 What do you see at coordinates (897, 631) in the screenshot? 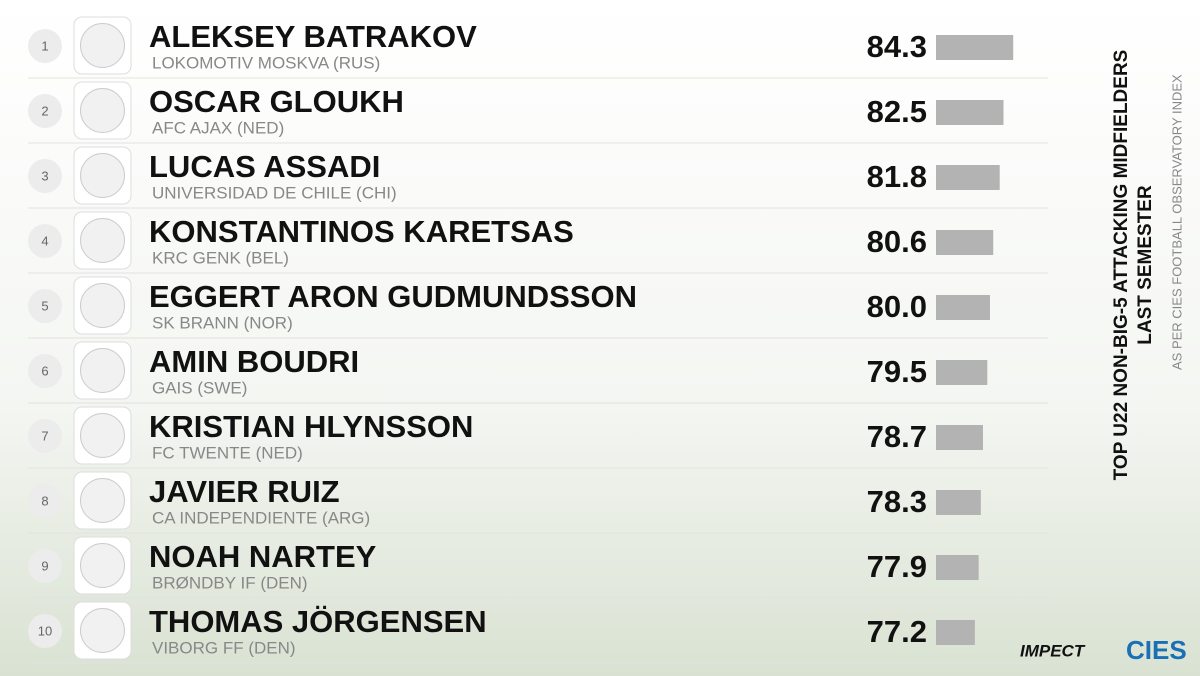
I see `value-label: 77.2` at bounding box center [897, 631].